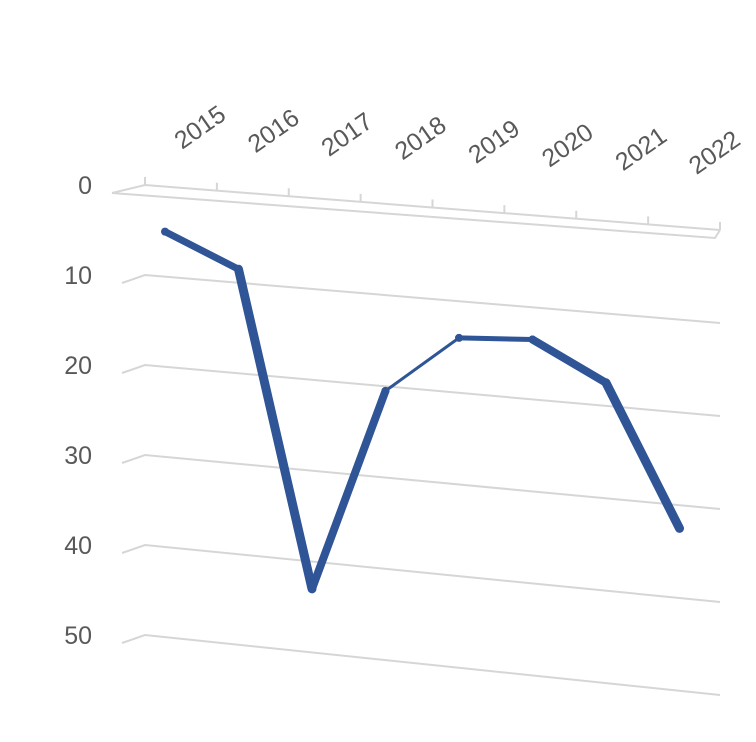 Image resolution: width=756 pixels, height=742 pixels. I want to click on data-point-2020, so click(532, 339).